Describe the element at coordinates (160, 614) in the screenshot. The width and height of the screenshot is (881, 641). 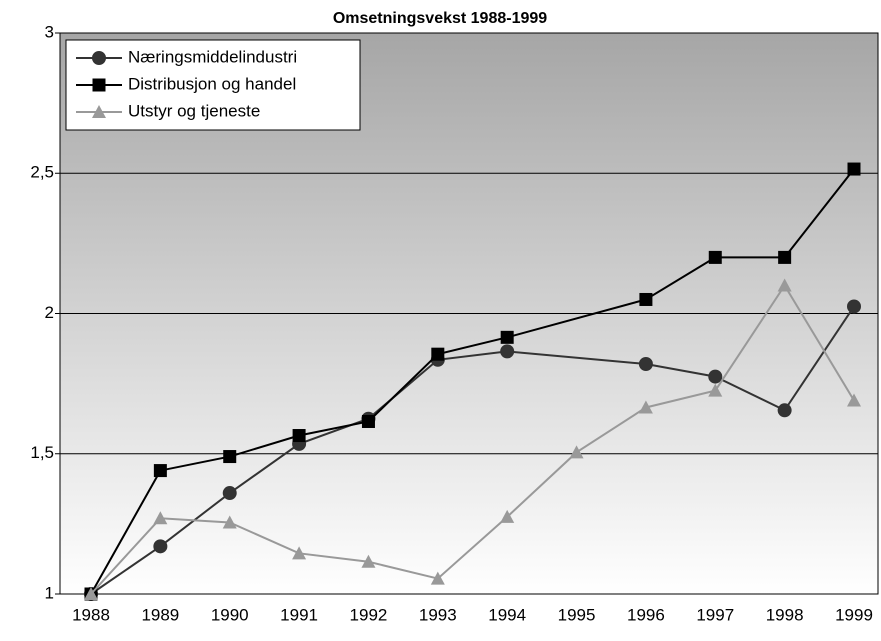
I see `x-tick-label: 1989` at that location.